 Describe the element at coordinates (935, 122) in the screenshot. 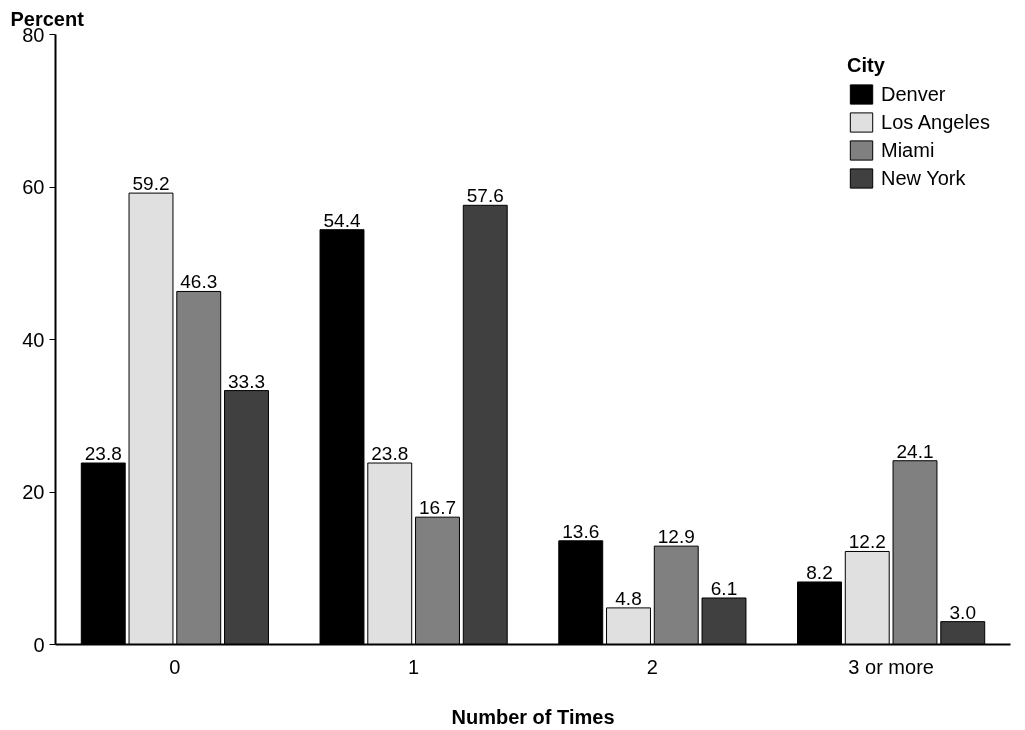

I see `legend-label: Los Angeles` at that location.